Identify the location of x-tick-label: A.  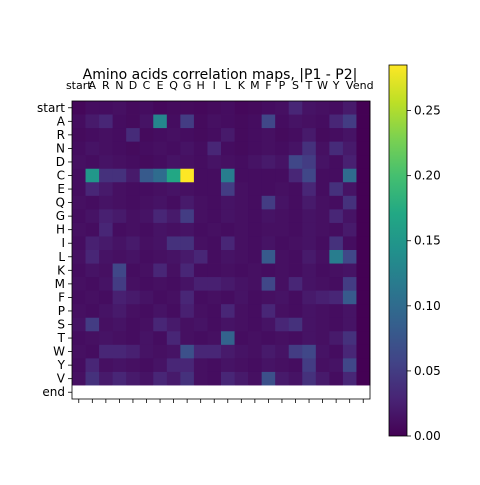
(93, 85).